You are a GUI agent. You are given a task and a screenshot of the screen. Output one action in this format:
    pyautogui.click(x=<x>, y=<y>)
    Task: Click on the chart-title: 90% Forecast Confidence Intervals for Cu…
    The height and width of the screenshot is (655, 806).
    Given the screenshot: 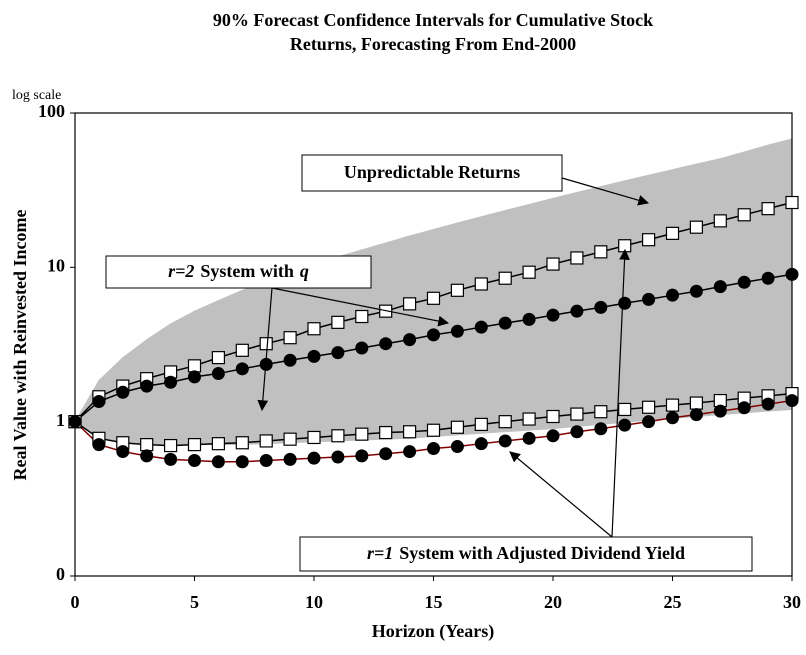 What is the action you would take?
    pyautogui.click(x=433, y=20)
    